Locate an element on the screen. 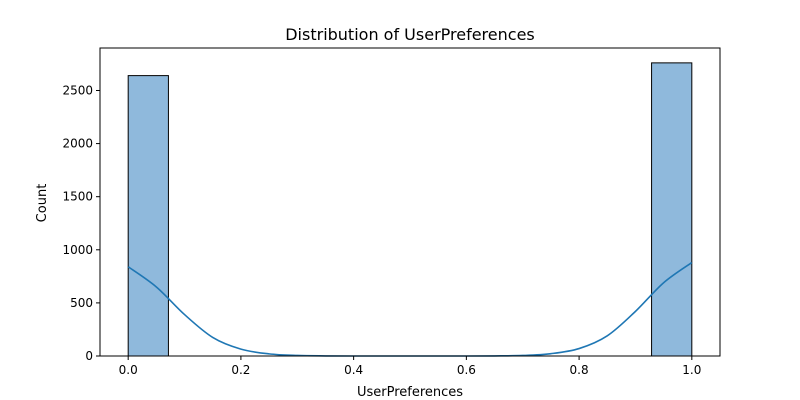  x-tick-label: 0.4 is located at coordinates (353, 370).